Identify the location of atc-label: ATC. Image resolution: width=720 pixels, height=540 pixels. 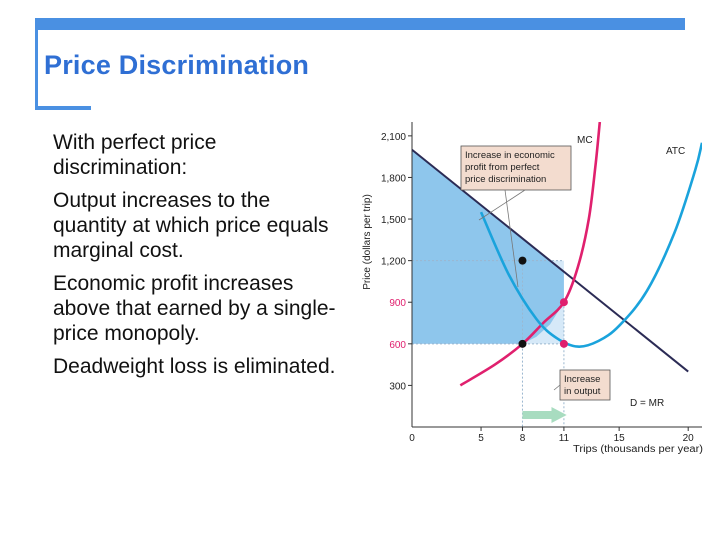
(675, 151).